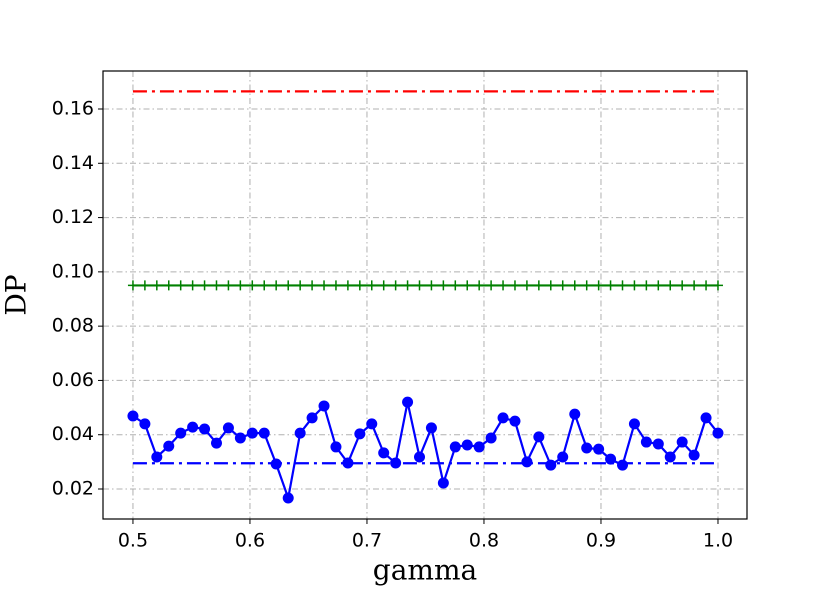 This screenshot has width=830, height=593. What do you see at coordinates (425, 570) in the screenshot?
I see `x-axis-label: gamma` at bounding box center [425, 570].